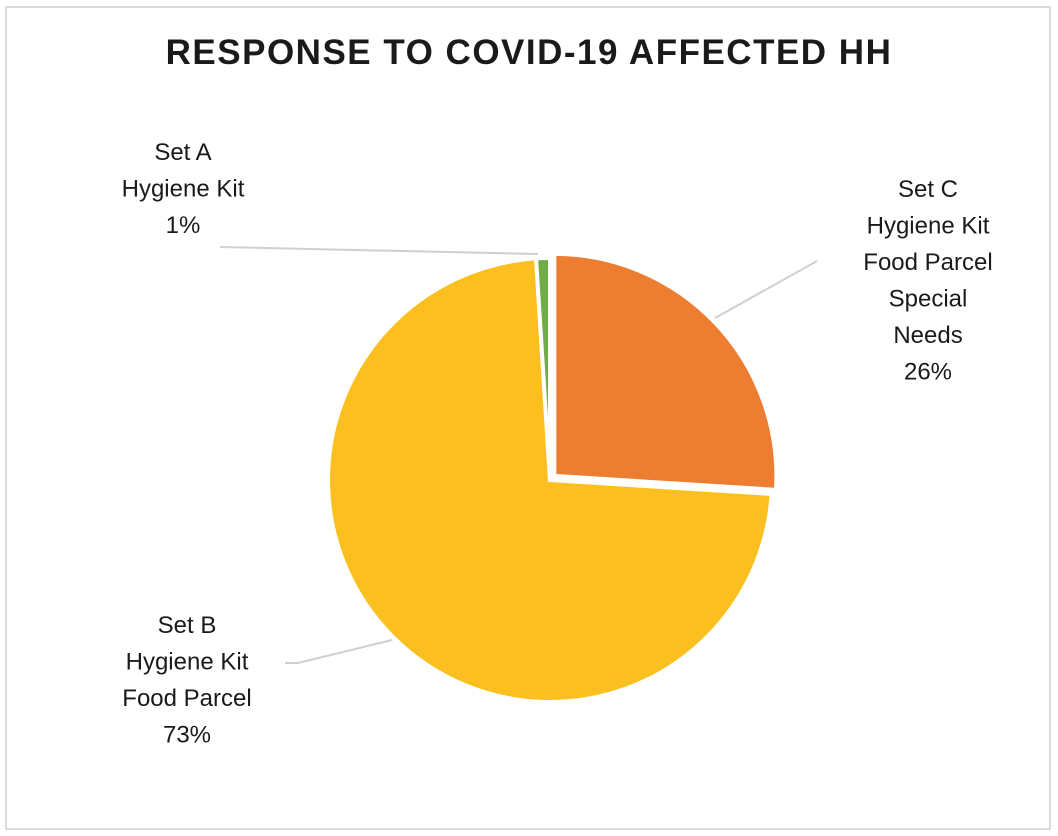 The image size is (1058, 836). Describe the element at coordinates (529, 52) in the screenshot. I see `chart-title: RESPONSE TO COVID-19 AFFECTED HH` at that location.